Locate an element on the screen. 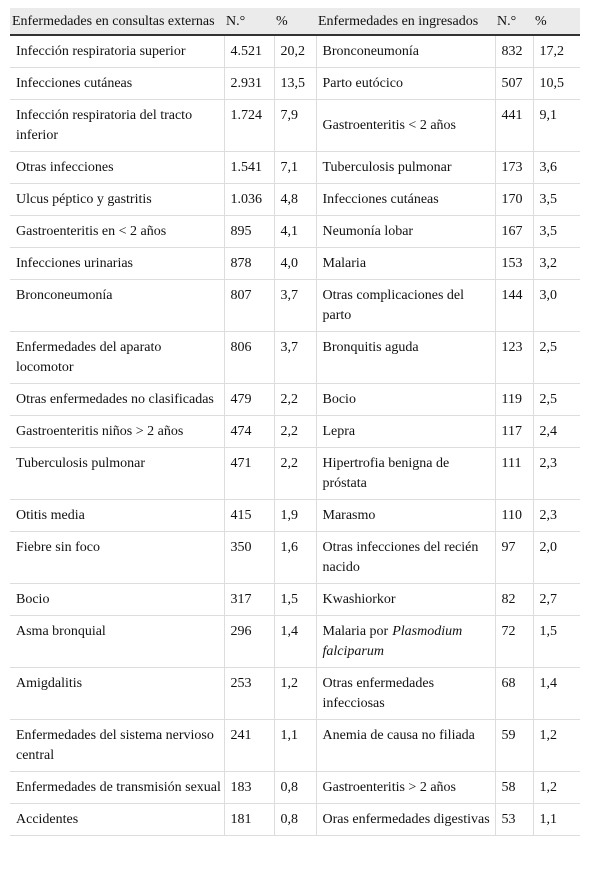  table-cell: 13,5 is located at coordinates (295, 83).